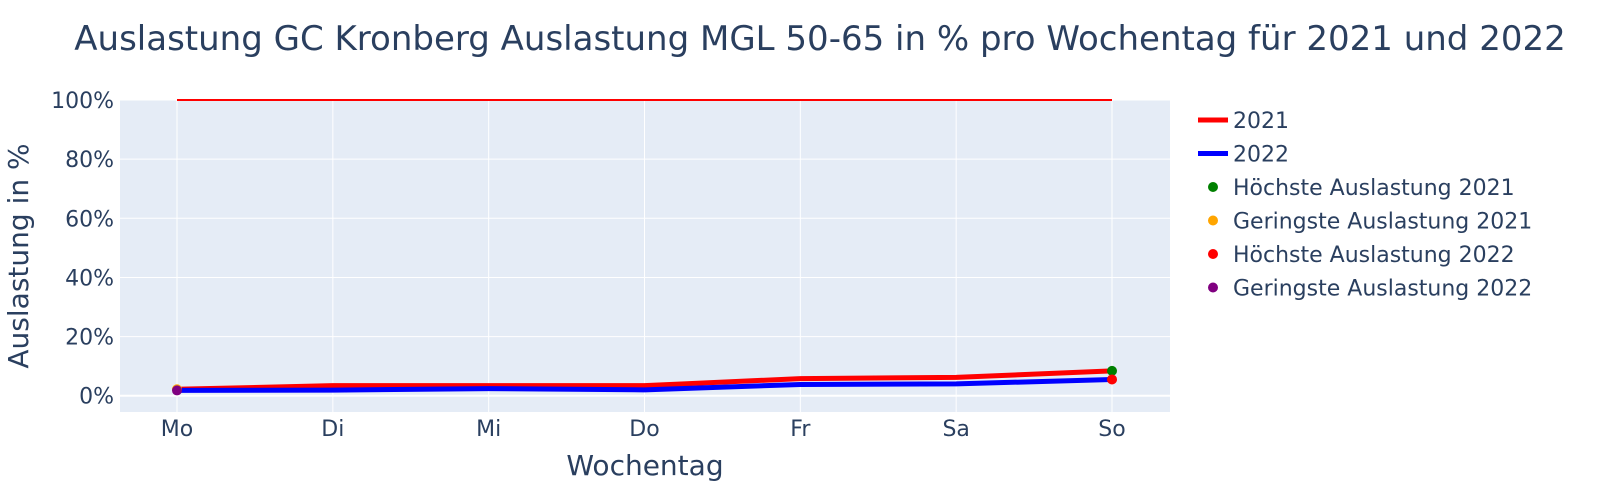  What do you see at coordinates (177, 429) in the screenshot?
I see `x-tick-label: Mo` at bounding box center [177, 429].